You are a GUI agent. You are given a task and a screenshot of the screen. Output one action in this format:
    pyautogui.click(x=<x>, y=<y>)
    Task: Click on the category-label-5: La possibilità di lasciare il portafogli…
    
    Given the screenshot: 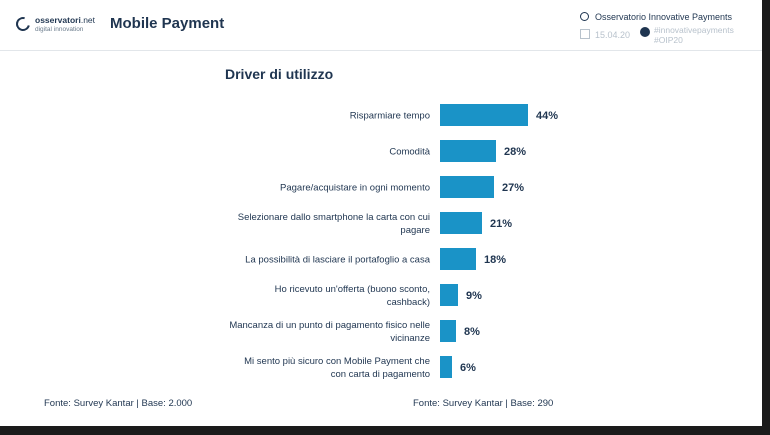 What is the action you would take?
    pyautogui.click(x=338, y=260)
    